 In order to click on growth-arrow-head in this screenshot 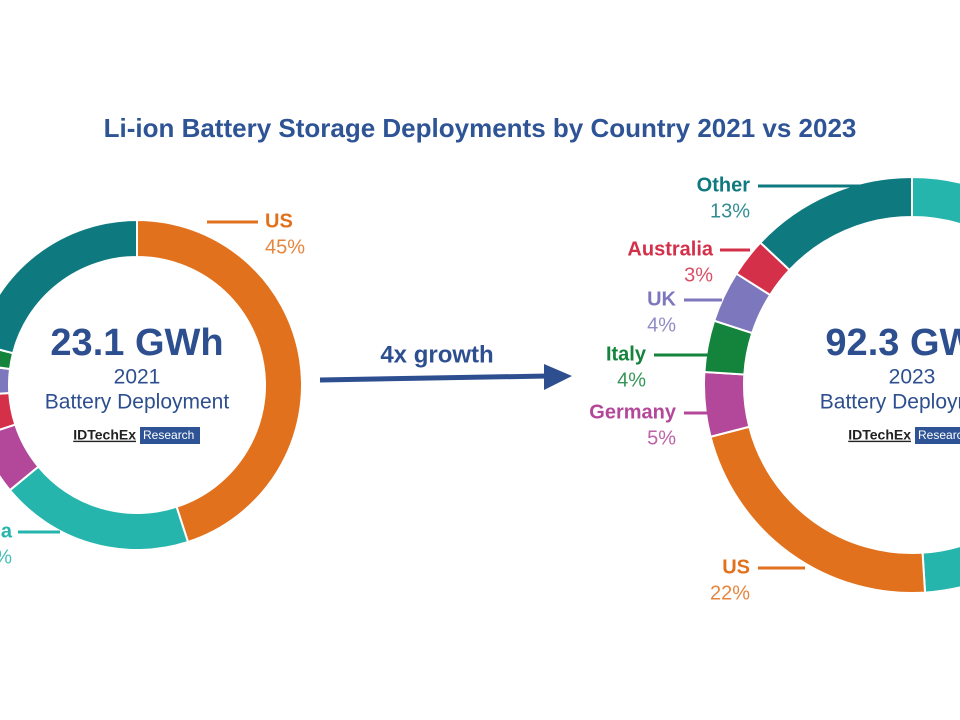, I will do `click(558, 377)`.